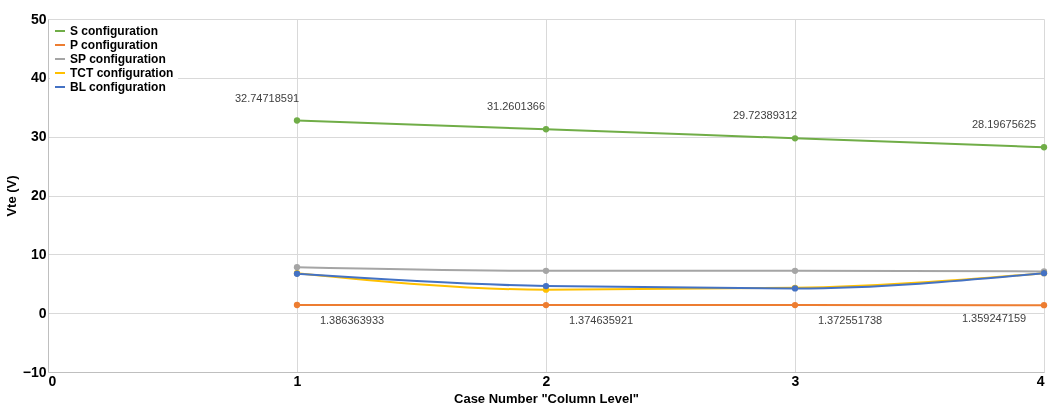  What do you see at coordinates (114, 31) in the screenshot?
I see `legend-label: S configuration` at bounding box center [114, 31].